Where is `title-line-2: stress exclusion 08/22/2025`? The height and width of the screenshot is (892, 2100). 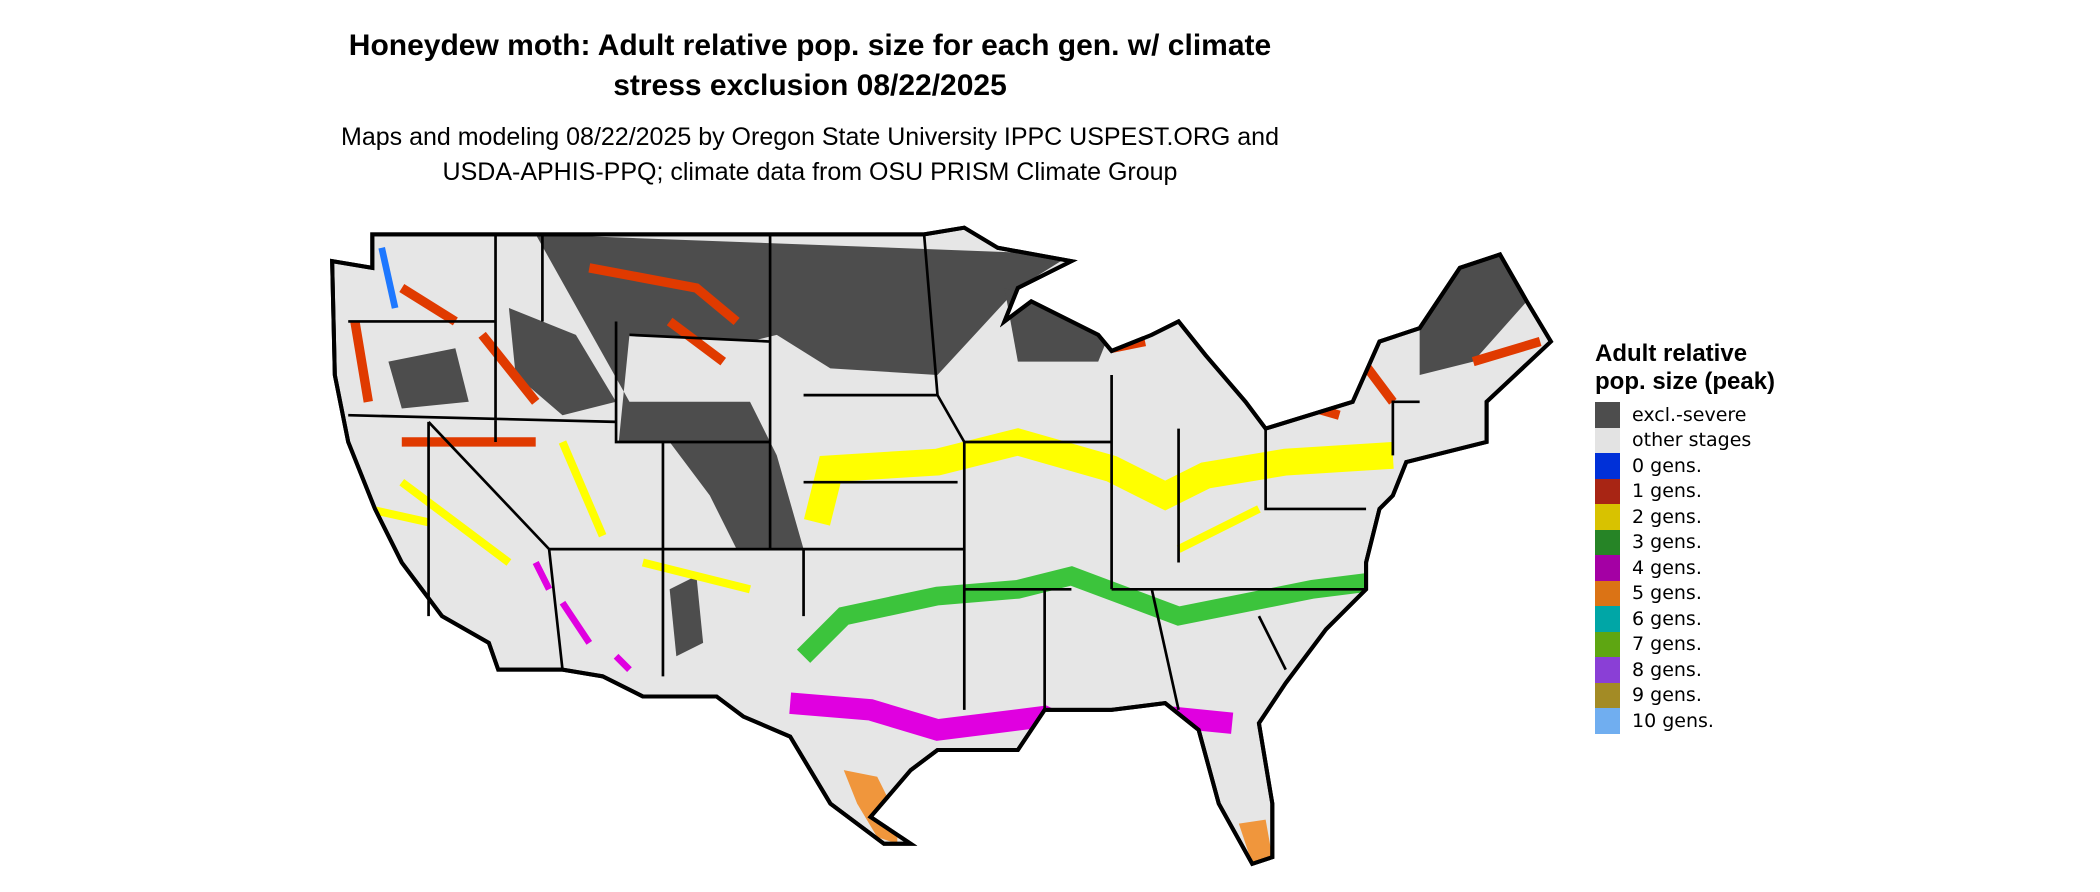 title-line-2: stress exclusion 08/22/2025 is located at coordinates (810, 85).